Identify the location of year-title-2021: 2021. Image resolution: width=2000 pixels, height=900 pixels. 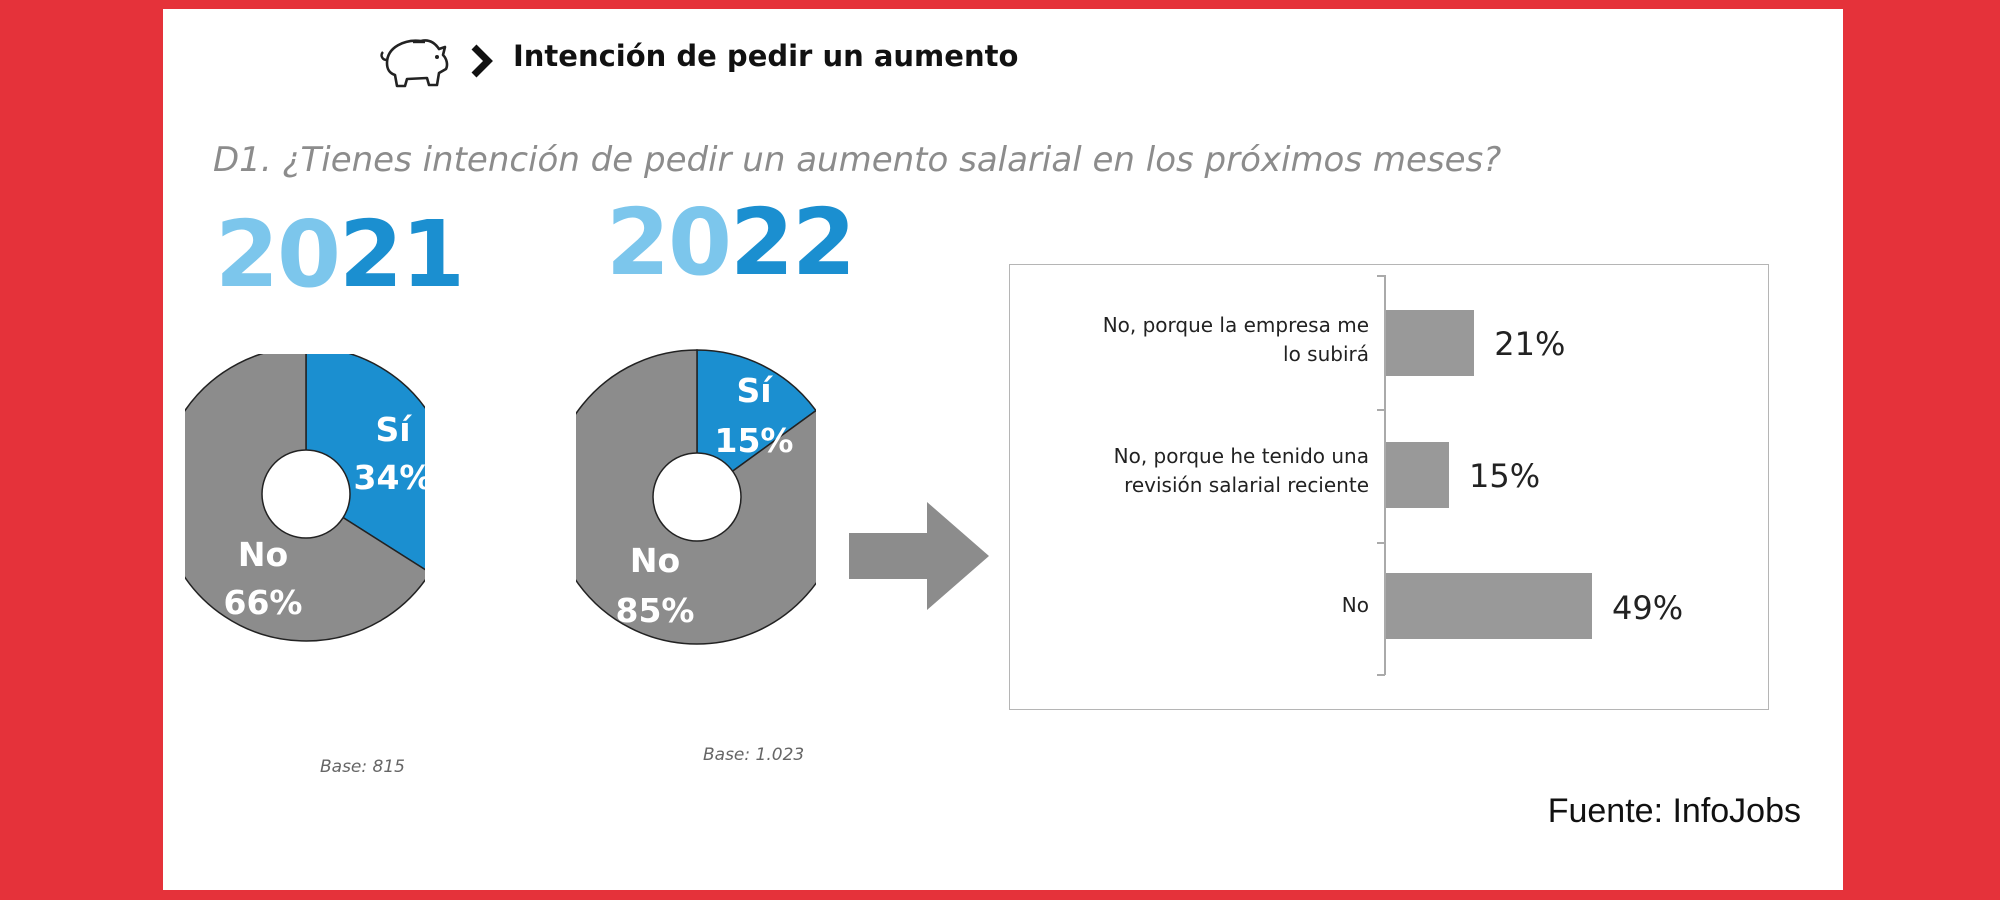
(340, 255).